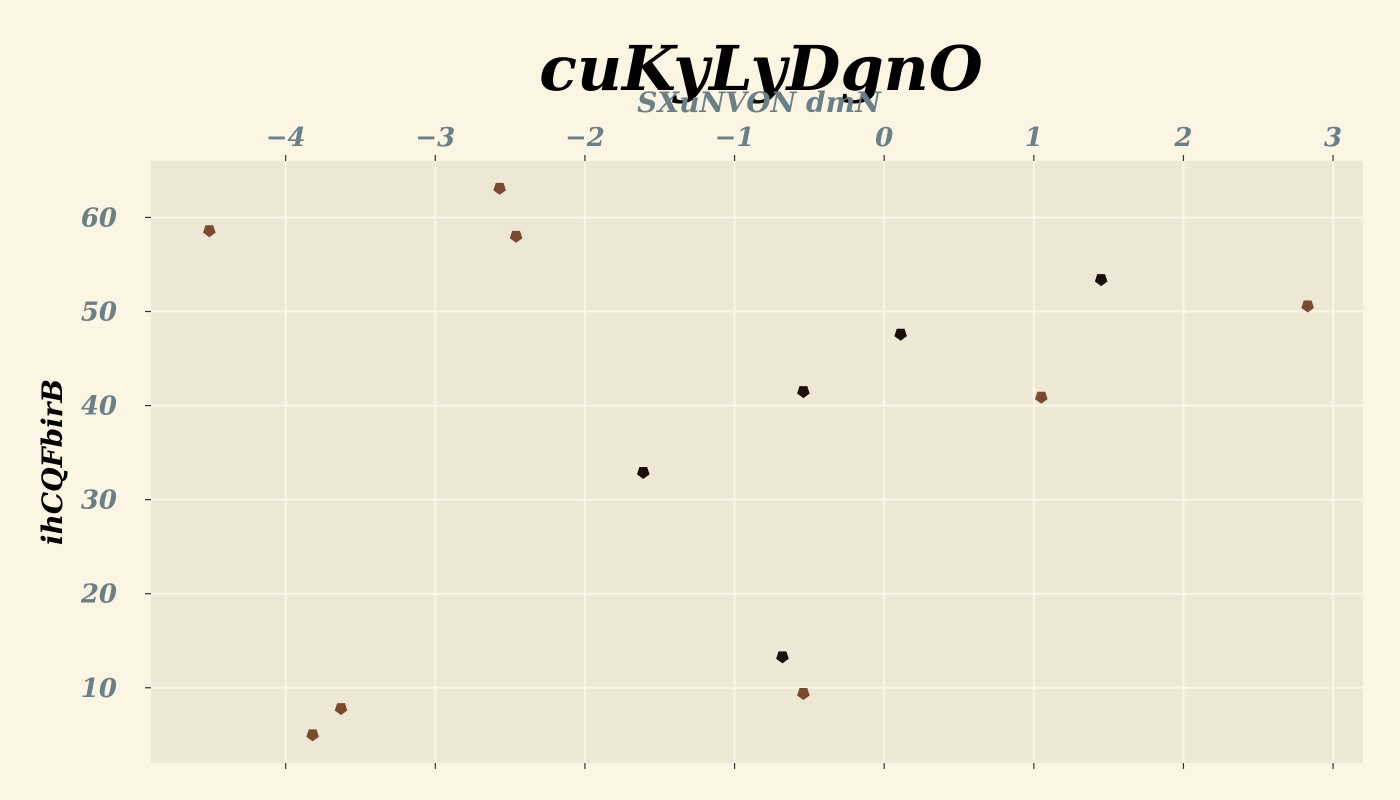 The width and height of the screenshot is (1400, 800). Describe the element at coordinates (52, 462) in the screenshot. I see `y-axis-label: ihCQFbirB` at that location.